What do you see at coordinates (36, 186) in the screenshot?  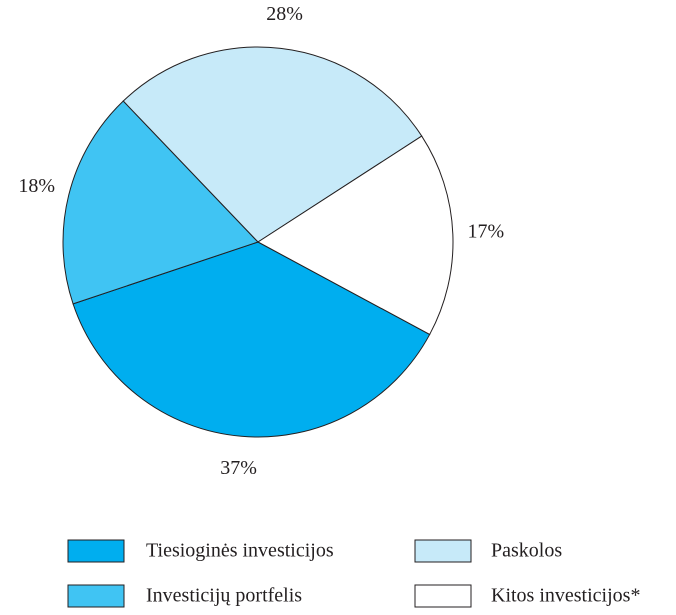 I see `slice-label: 18%` at bounding box center [36, 186].